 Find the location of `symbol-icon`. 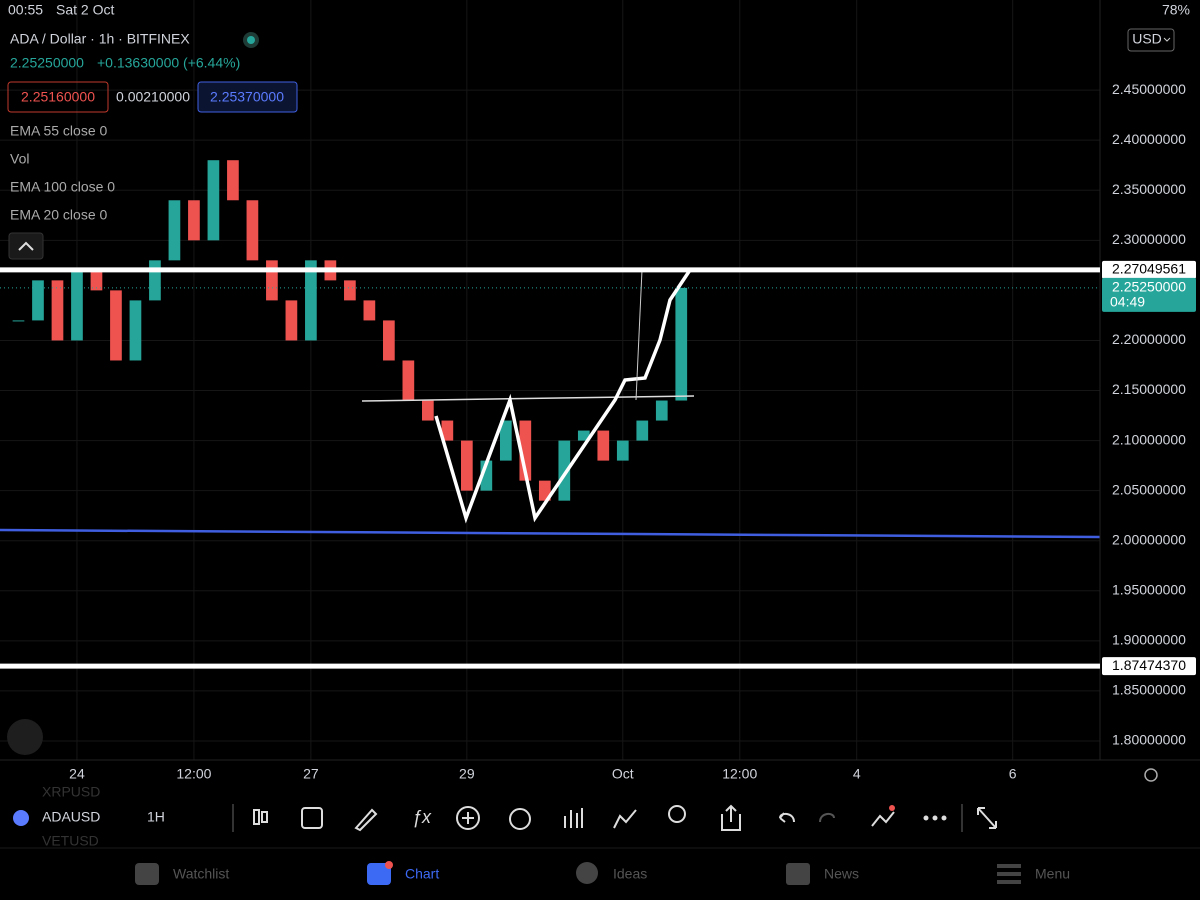

symbol-icon is located at coordinates (21, 818).